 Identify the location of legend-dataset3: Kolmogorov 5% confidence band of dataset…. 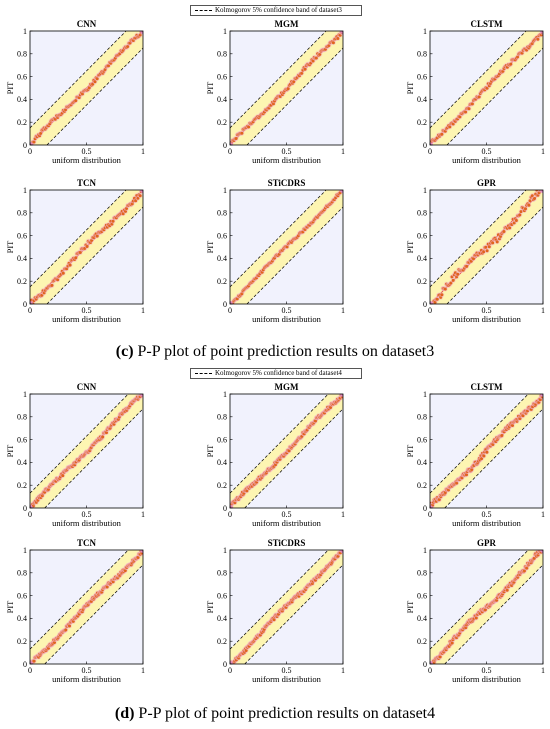
(276, 10).